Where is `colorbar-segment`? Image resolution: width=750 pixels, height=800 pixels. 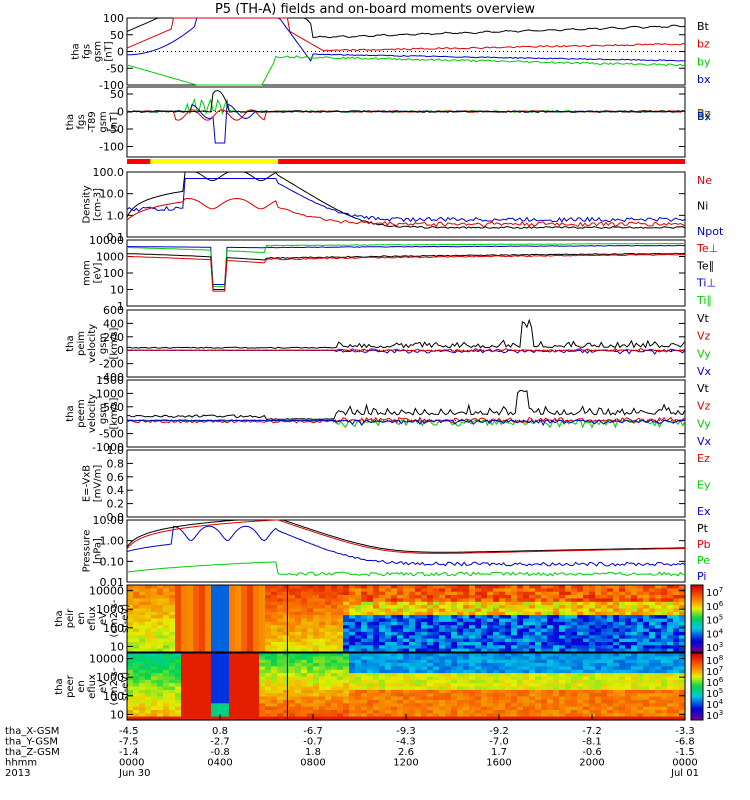
colorbar-segment is located at coordinates (697, 647).